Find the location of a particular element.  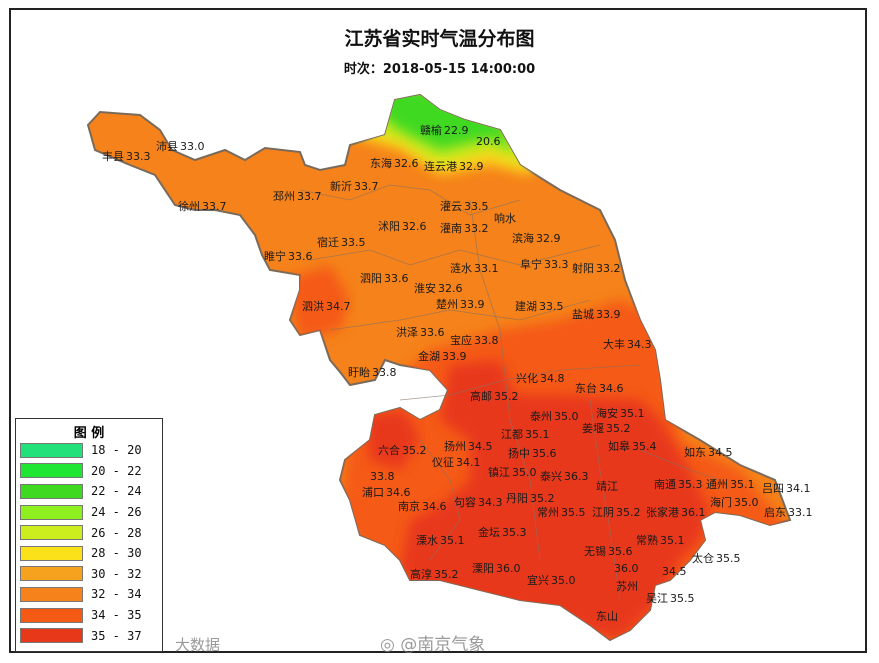

station-name: 连云港 is located at coordinates (440, 166).